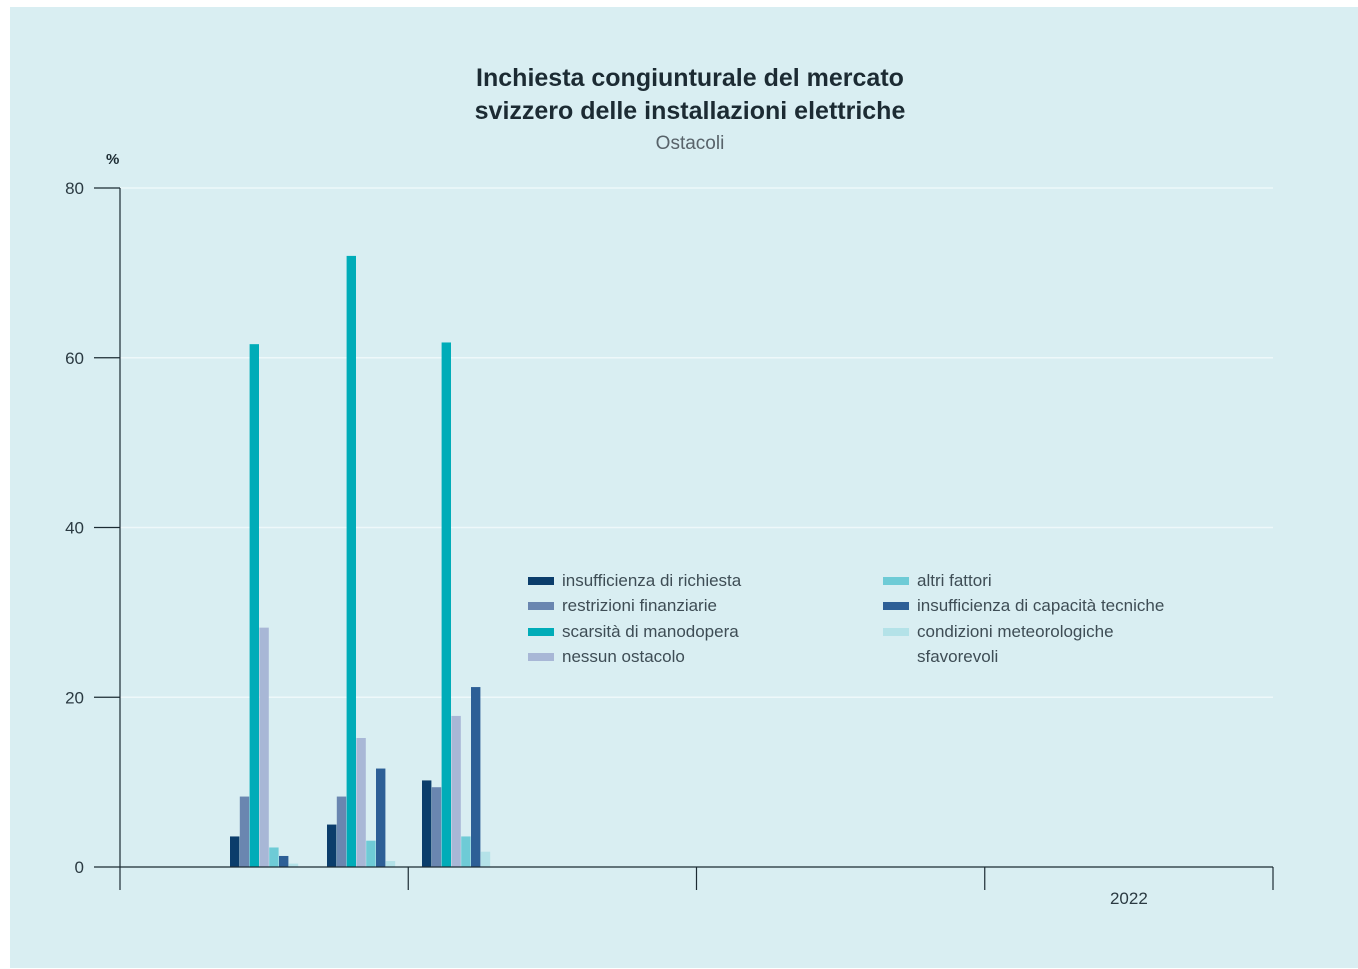 Image resolution: width=1358 pixels, height=969 pixels. Describe the element at coordinates (690, 78) in the screenshot. I see `chart-title-line1: Inchiesta congiunturale del mercato` at that location.